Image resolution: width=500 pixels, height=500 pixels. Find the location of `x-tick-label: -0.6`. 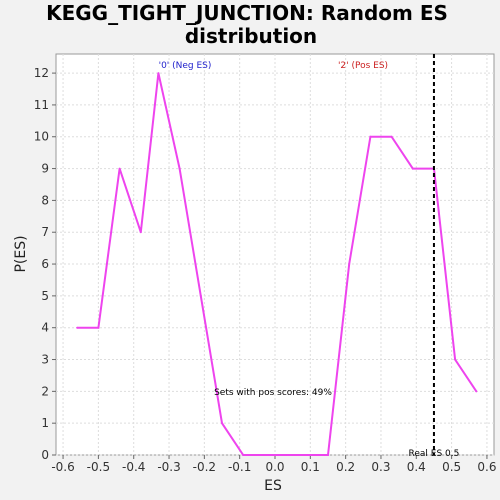

x-tick-label: -0.6 is located at coordinates (62, 467).